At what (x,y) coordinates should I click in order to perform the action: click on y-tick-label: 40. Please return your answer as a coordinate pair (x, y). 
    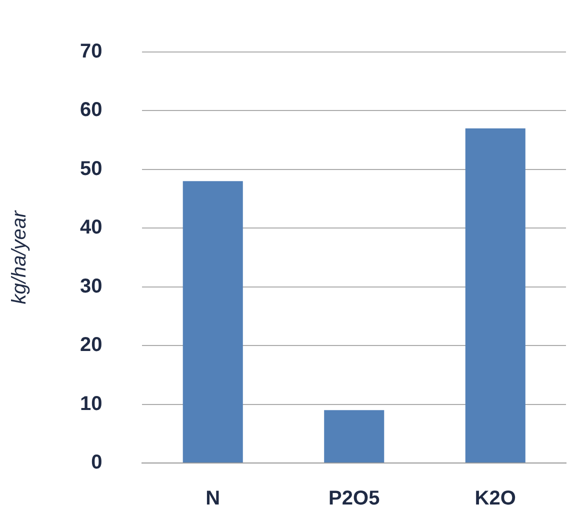
    Looking at the image, I should click on (91, 227).